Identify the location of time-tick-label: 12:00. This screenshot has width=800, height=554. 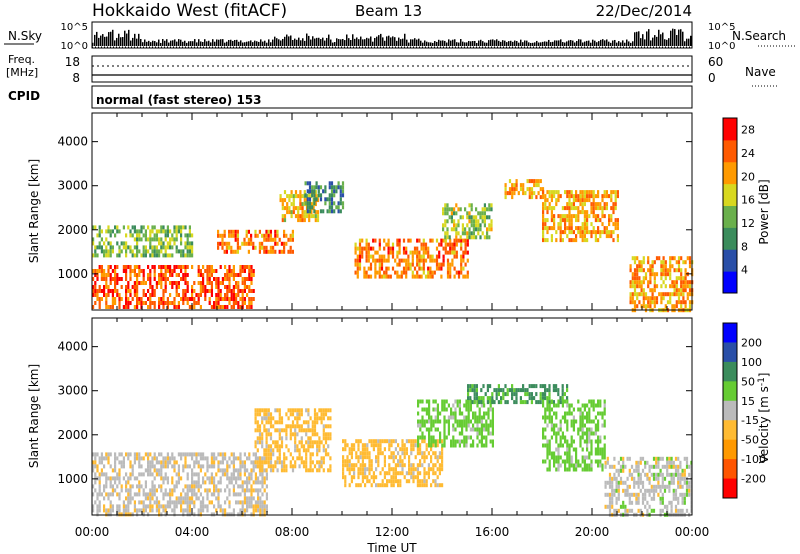
(392, 532).